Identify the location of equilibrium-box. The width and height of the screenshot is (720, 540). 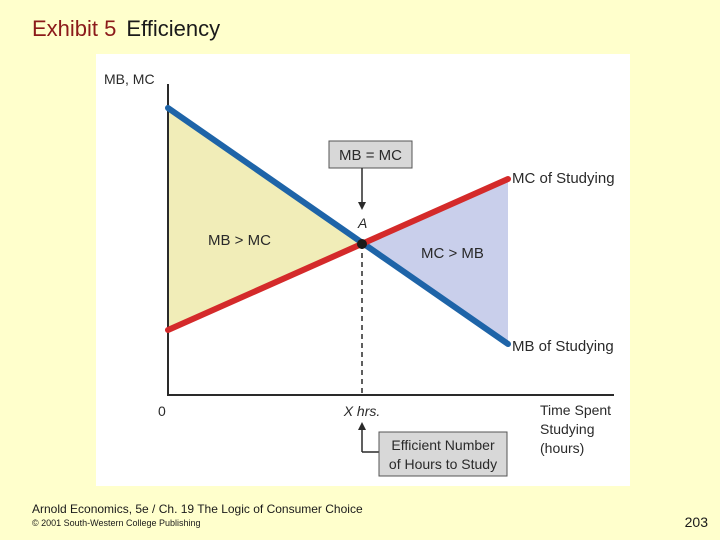
(370, 154).